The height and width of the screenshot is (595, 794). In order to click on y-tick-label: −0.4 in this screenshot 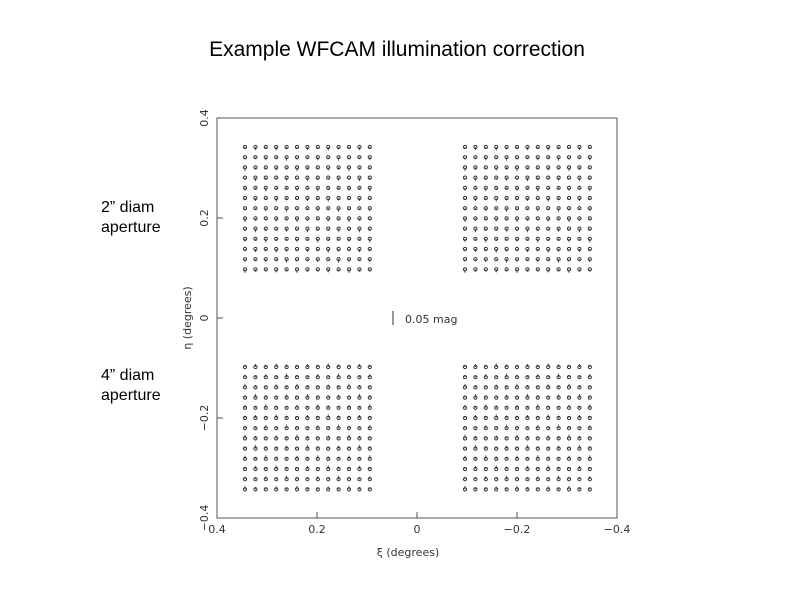, I will do `click(204, 518)`.